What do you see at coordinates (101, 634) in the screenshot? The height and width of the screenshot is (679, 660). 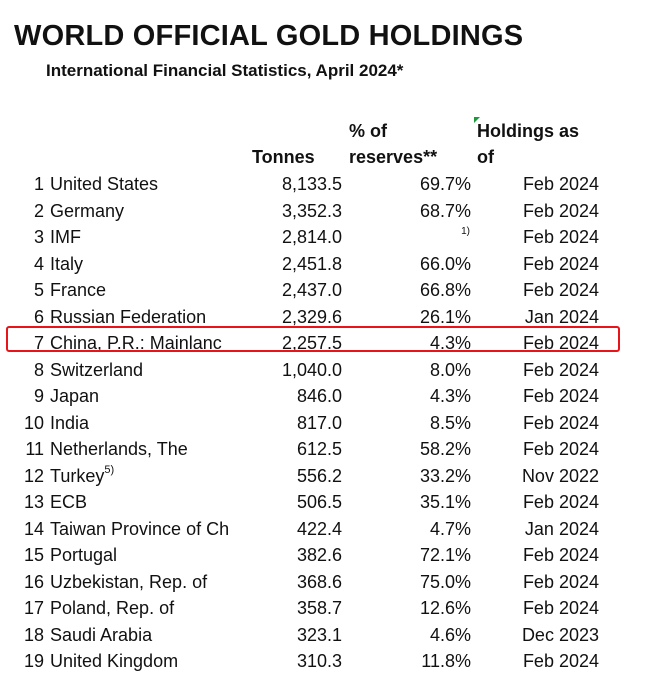 I see `country-name: Saudi Arabia` at bounding box center [101, 634].